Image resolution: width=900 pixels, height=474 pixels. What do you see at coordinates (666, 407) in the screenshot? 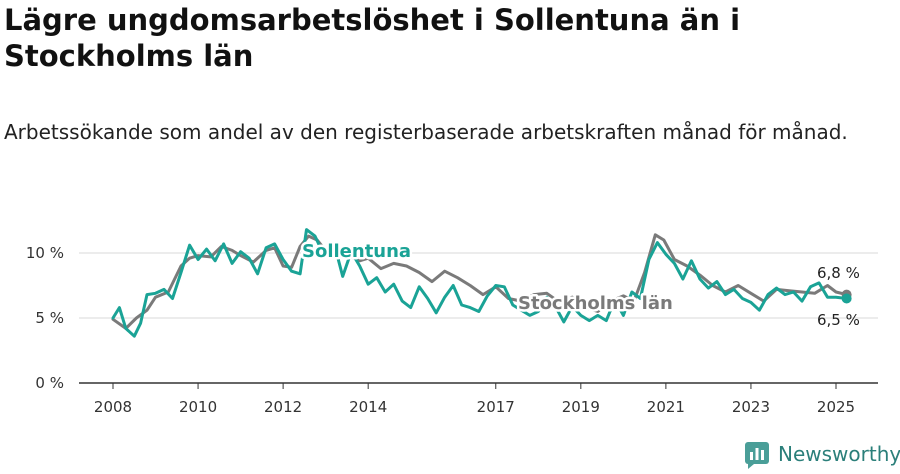
I see `x-tick-label: 2021` at bounding box center [666, 407].